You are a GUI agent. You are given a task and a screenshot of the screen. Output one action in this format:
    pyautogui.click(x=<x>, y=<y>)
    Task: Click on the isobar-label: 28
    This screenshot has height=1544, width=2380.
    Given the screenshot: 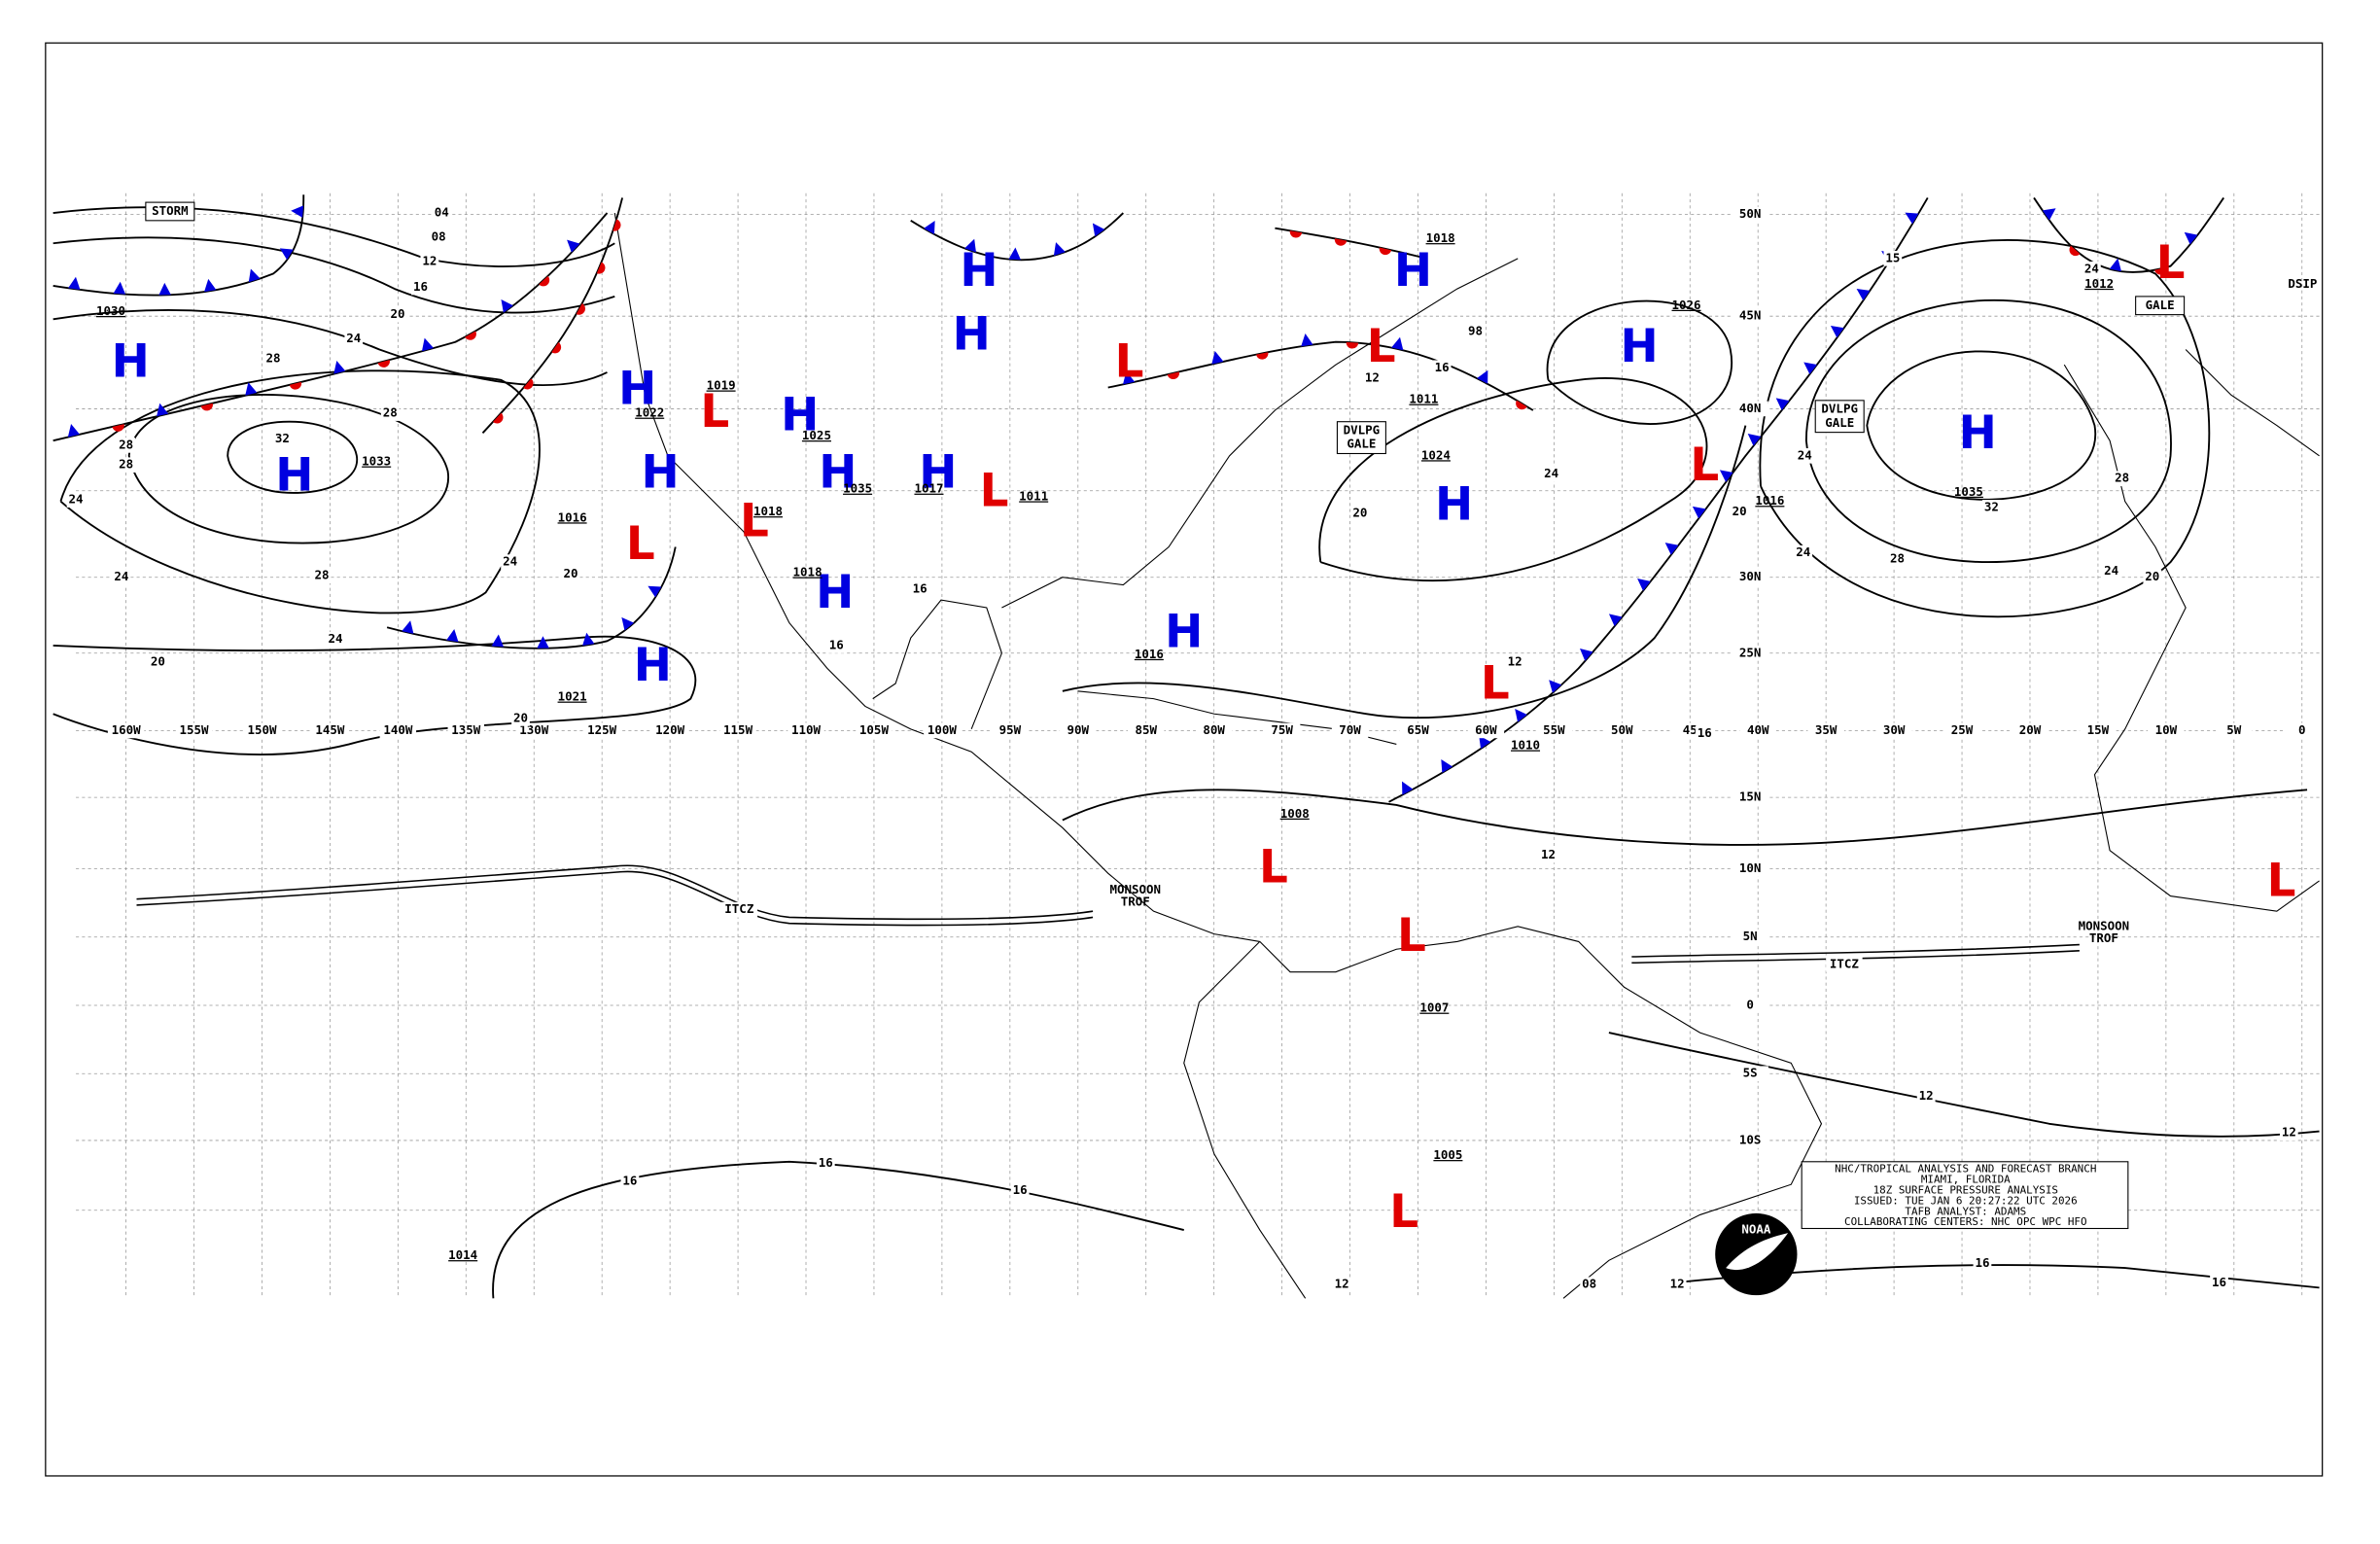 What is the action you would take?
    pyautogui.click(x=126, y=444)
    